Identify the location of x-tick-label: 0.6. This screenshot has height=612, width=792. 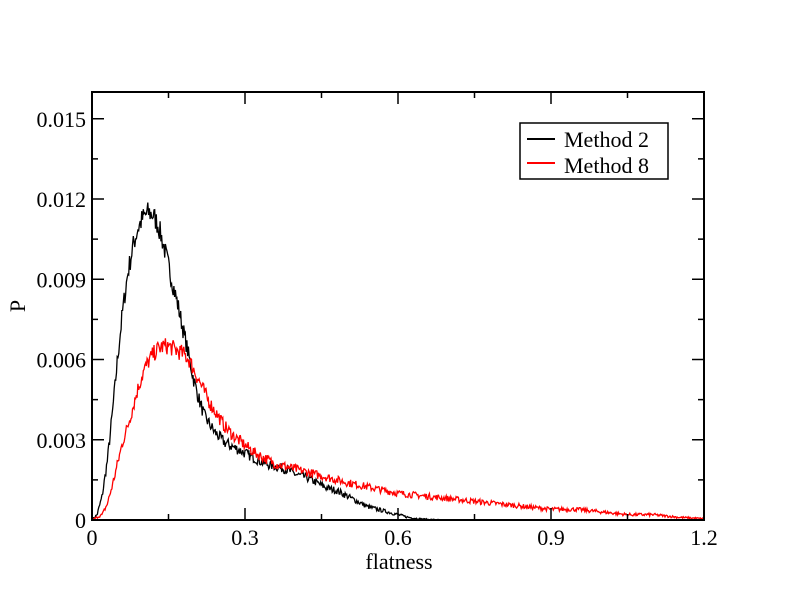
(398, 537).